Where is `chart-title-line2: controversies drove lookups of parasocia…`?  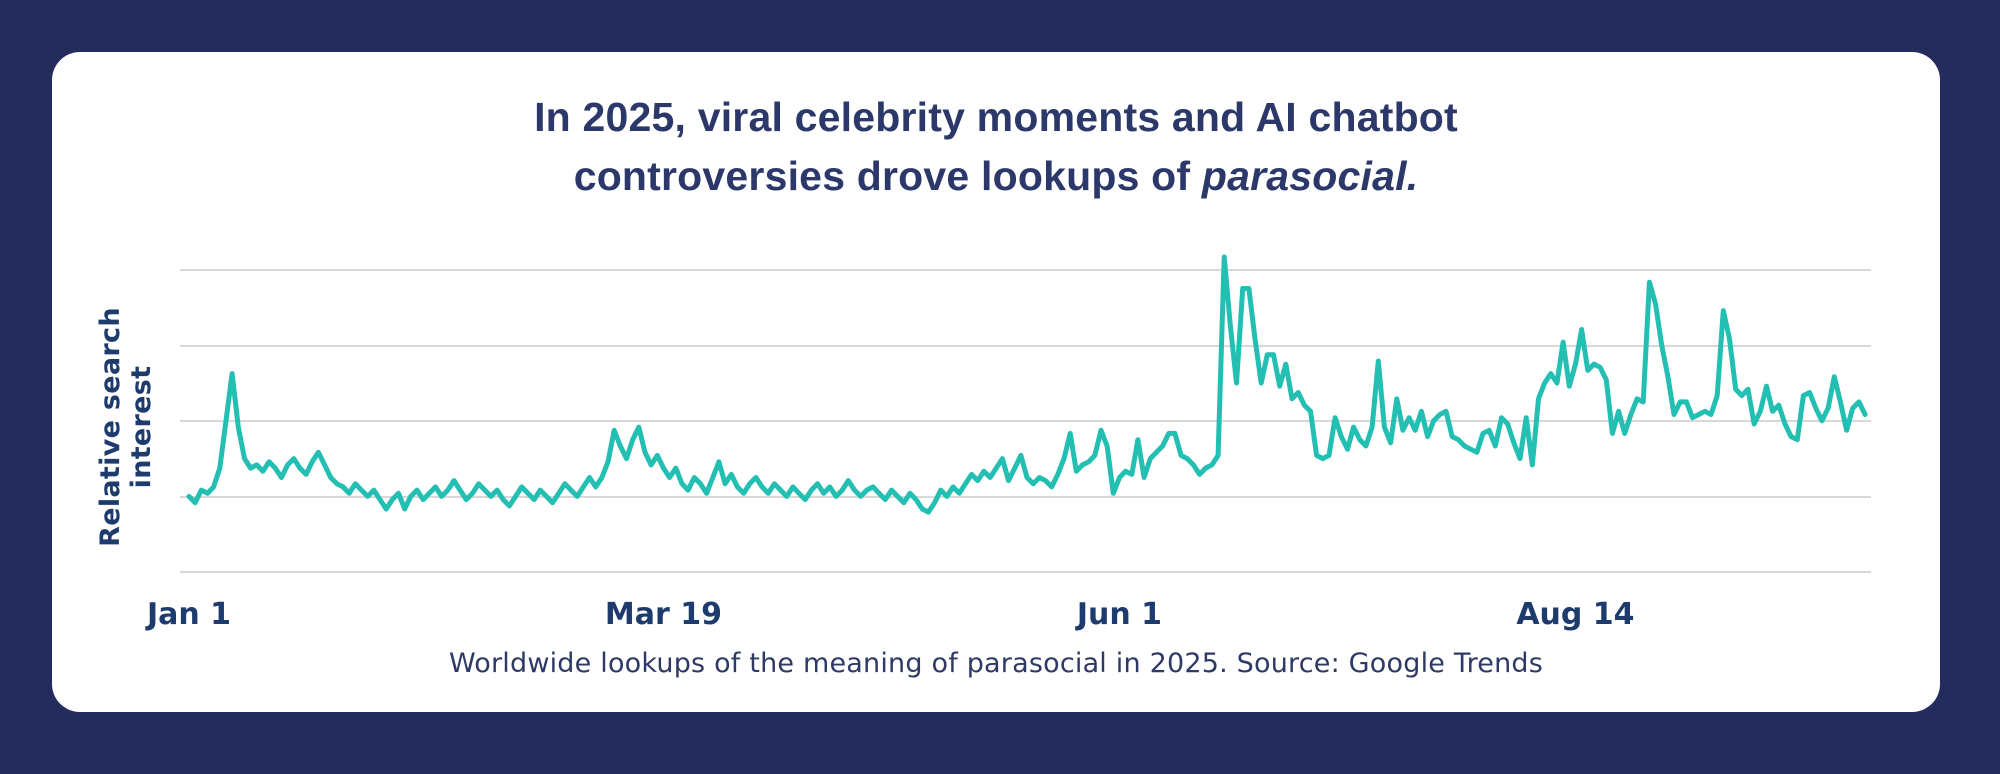
chart-title-line2: controversies drove lookups of parasocia… is located at coordinates (996, 176).